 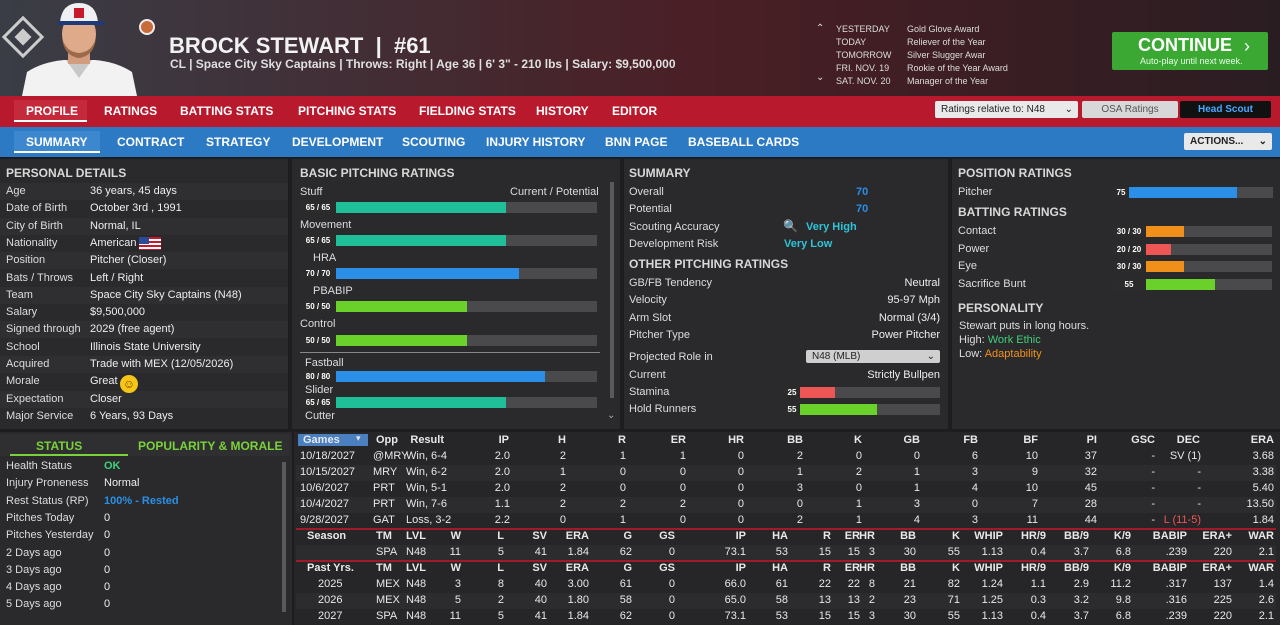 What do you see at coordinates (736, 440) in the screenshot?
I see `games-header-cell: HR` at bounding box center [736, 440].